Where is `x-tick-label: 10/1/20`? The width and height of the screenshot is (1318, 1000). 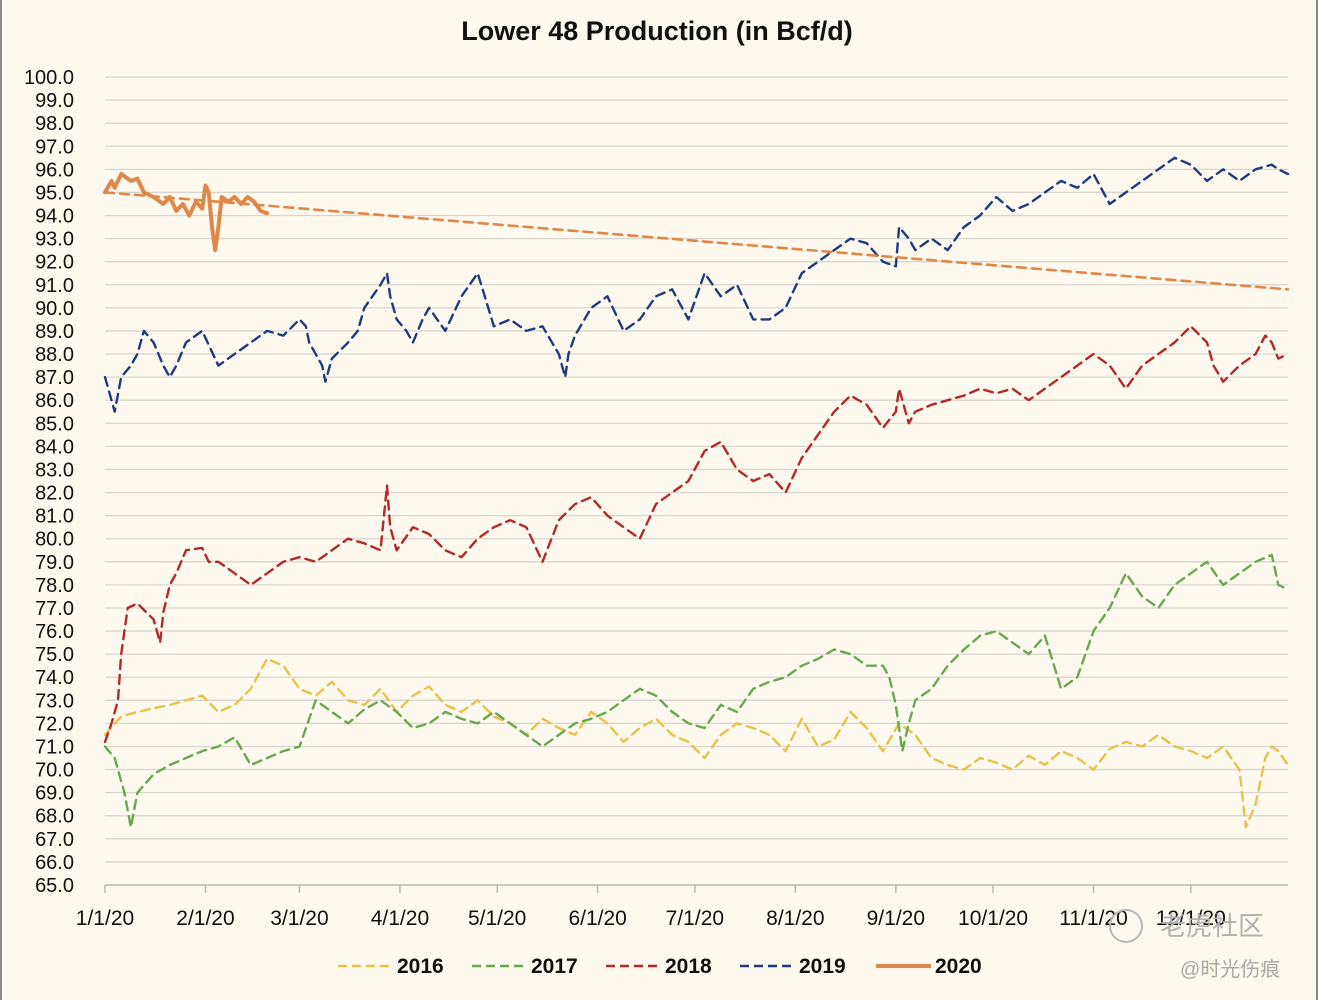
x-tick-label: 10/1/20 is located at coordinates (993, 918).